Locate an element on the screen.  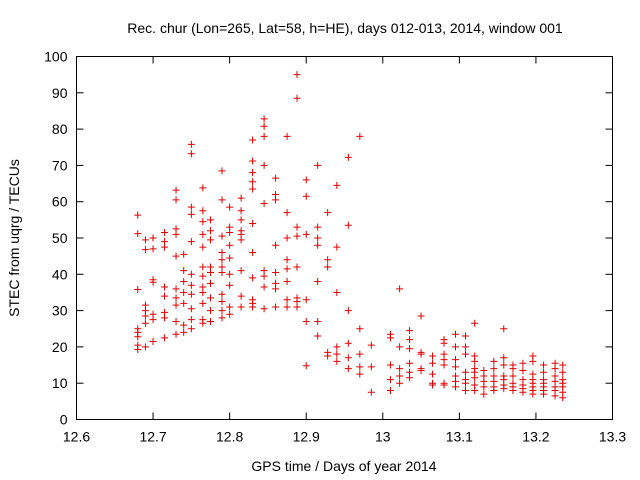
x-tick-label: 13.1 is located at coordinates (459, 437).